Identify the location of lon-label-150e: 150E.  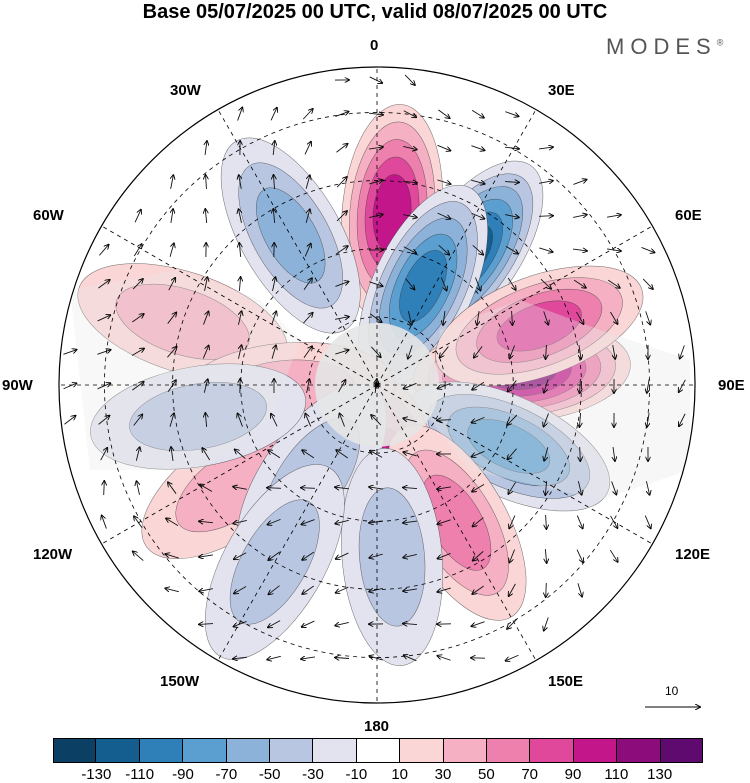
(566, 681).